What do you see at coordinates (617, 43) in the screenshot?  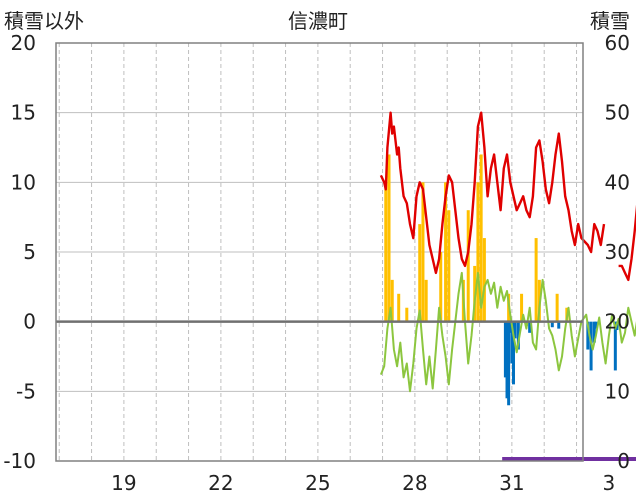 I see `y-right-tick-label: 60` at bounding box center [617, 43].